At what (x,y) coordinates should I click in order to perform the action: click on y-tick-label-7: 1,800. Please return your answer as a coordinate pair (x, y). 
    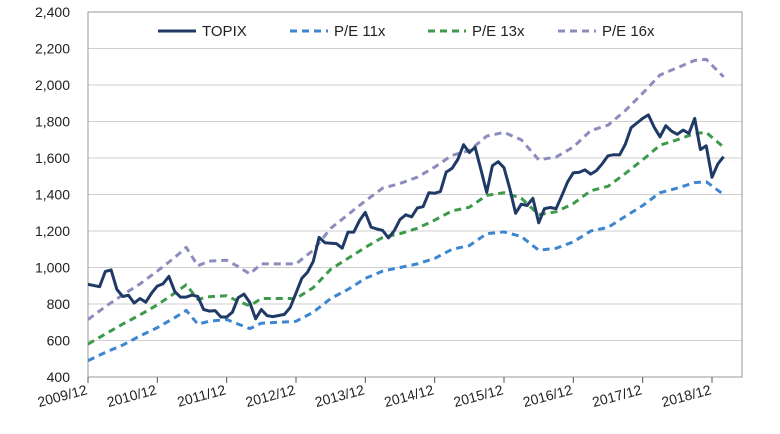
    Looking at the image, I should click on (52, 122).